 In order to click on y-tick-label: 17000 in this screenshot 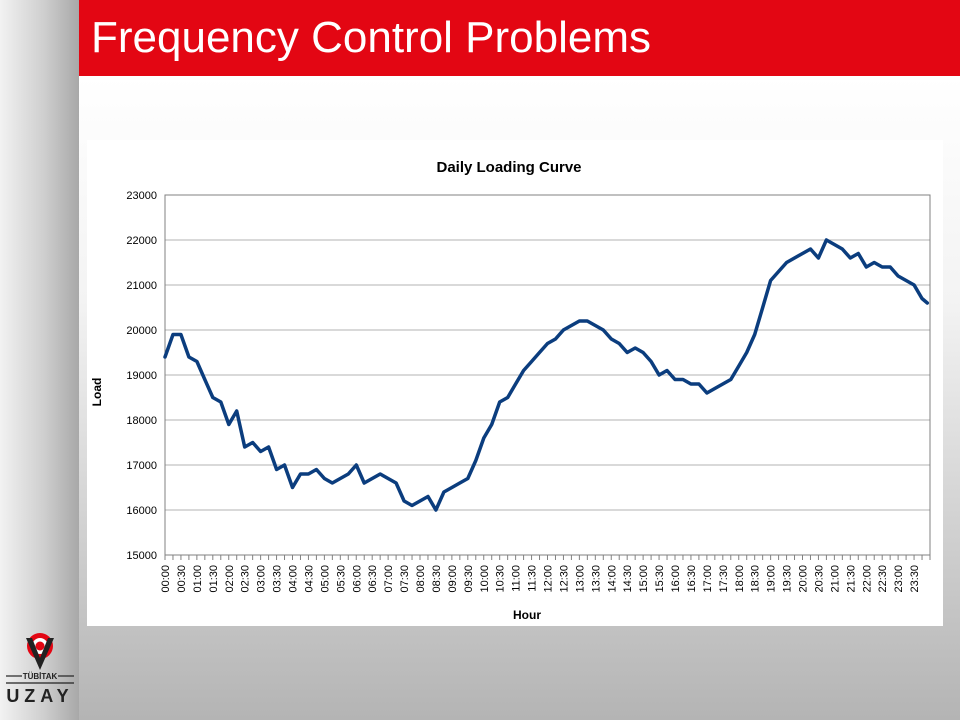, I will do `click(141, 466)`.